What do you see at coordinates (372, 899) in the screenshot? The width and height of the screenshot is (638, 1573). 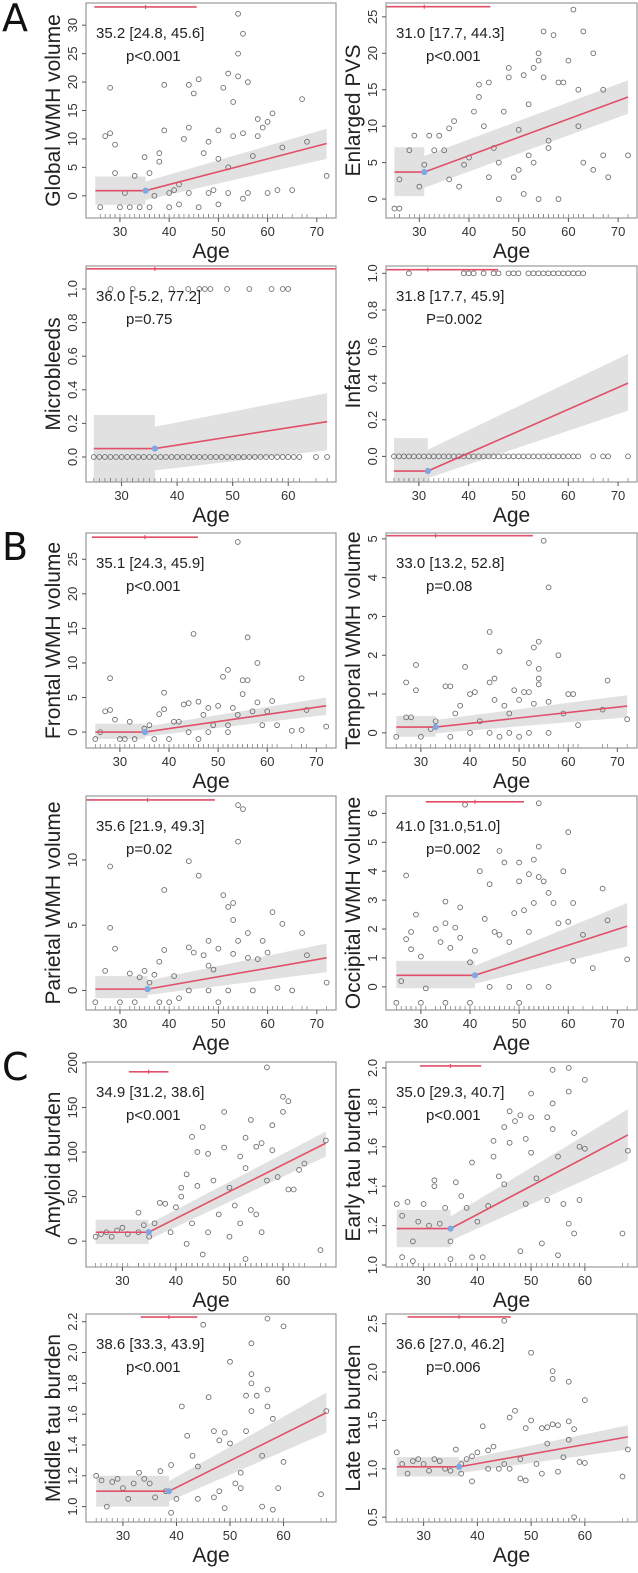 I see `y-tick-label: 3` at bounding box center [372, 899].